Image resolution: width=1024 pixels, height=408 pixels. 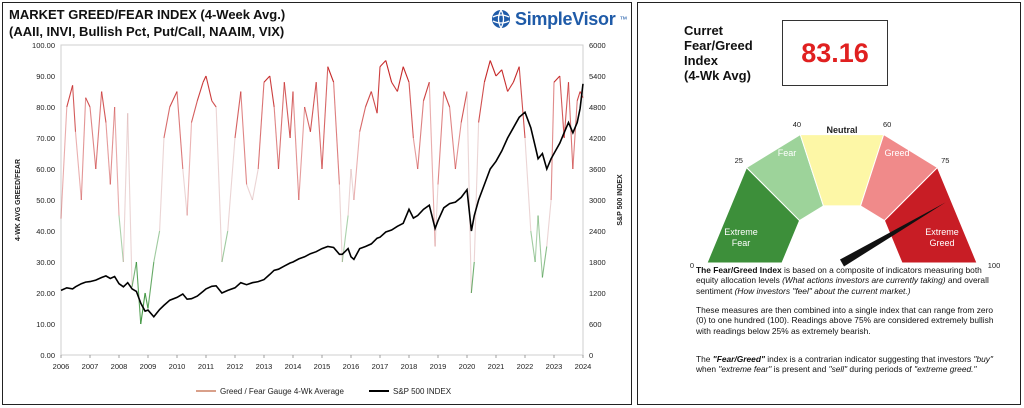 What do you see at coordinates (718, 45) in the screenshot?
I see `index-label-line: Fear/Greed` at bounding box center [718, 45].